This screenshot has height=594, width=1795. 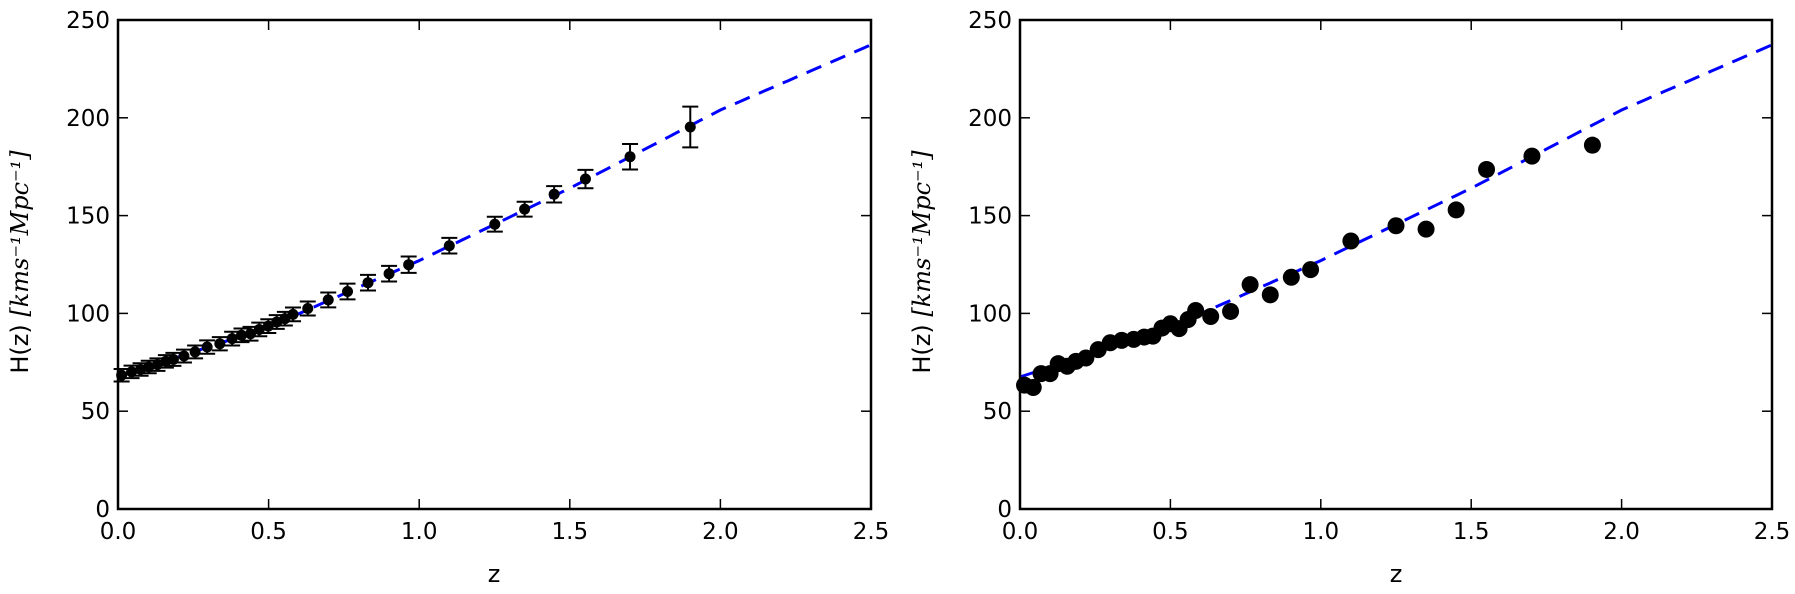 I want to click on left-x-axis-label: z, so click(x=494, y=574).